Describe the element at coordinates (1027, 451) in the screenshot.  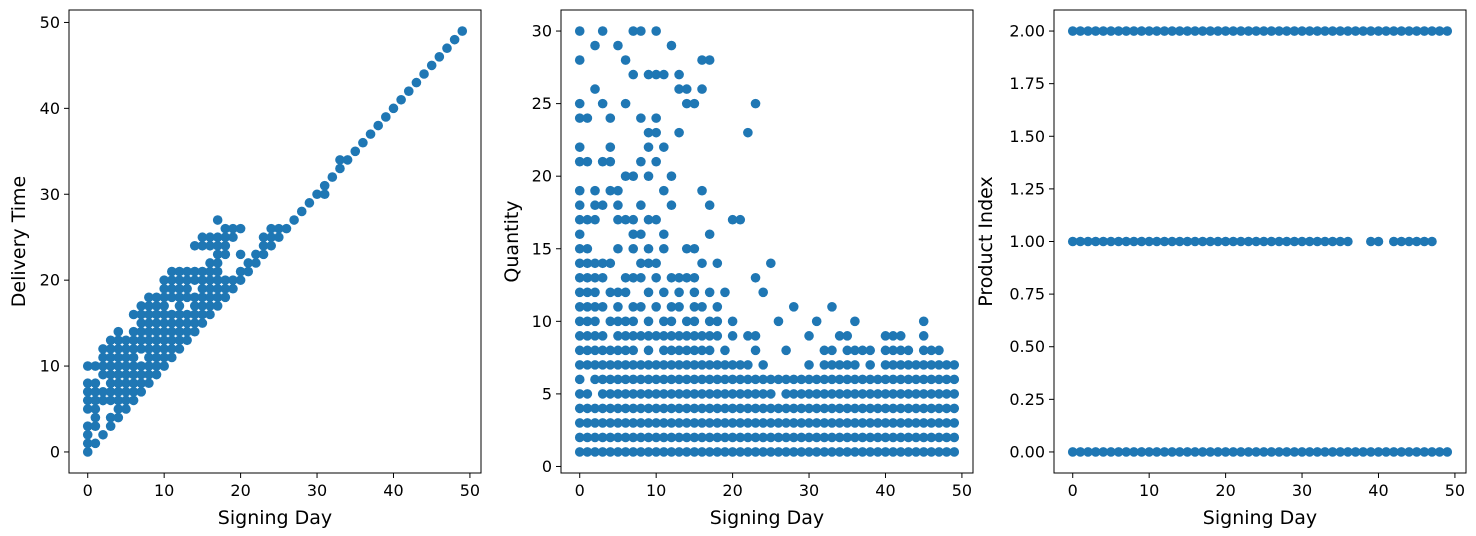
I see `y-tick-label: 0.00` at that location.